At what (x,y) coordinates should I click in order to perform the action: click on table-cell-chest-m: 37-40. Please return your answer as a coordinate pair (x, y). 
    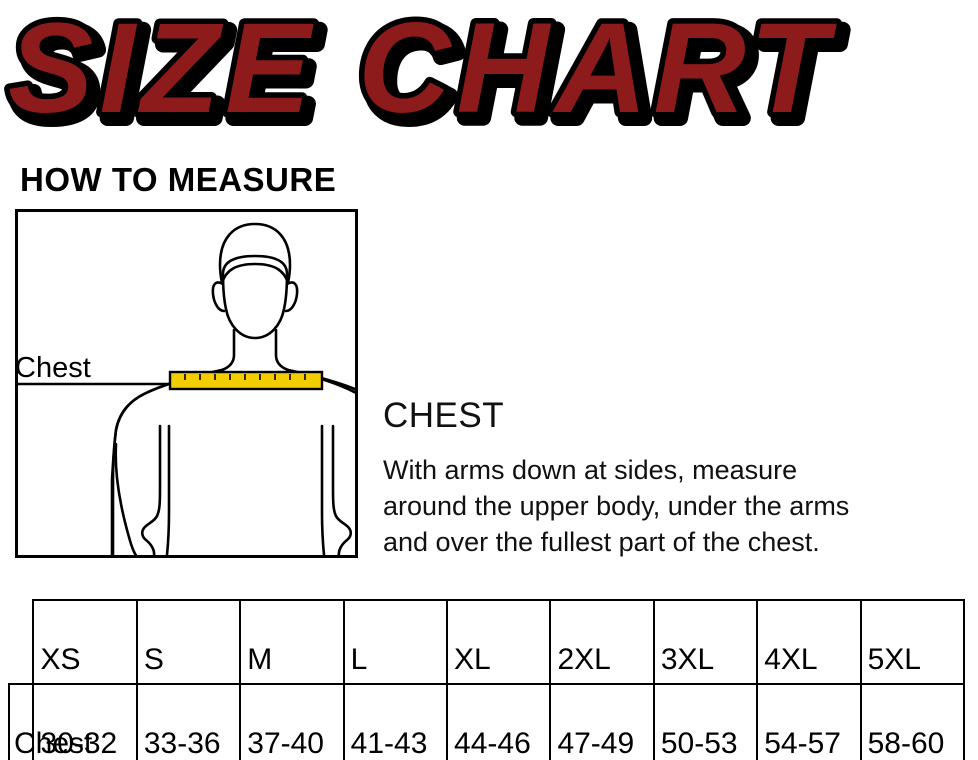
    Looking at the image, I should click on (292, 721).